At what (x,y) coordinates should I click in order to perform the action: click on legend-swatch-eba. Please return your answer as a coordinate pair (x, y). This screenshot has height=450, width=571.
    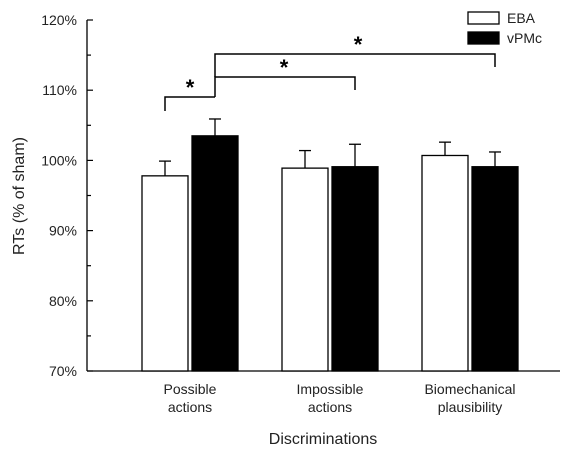
    Looking at the image, I should click on (483, 18).